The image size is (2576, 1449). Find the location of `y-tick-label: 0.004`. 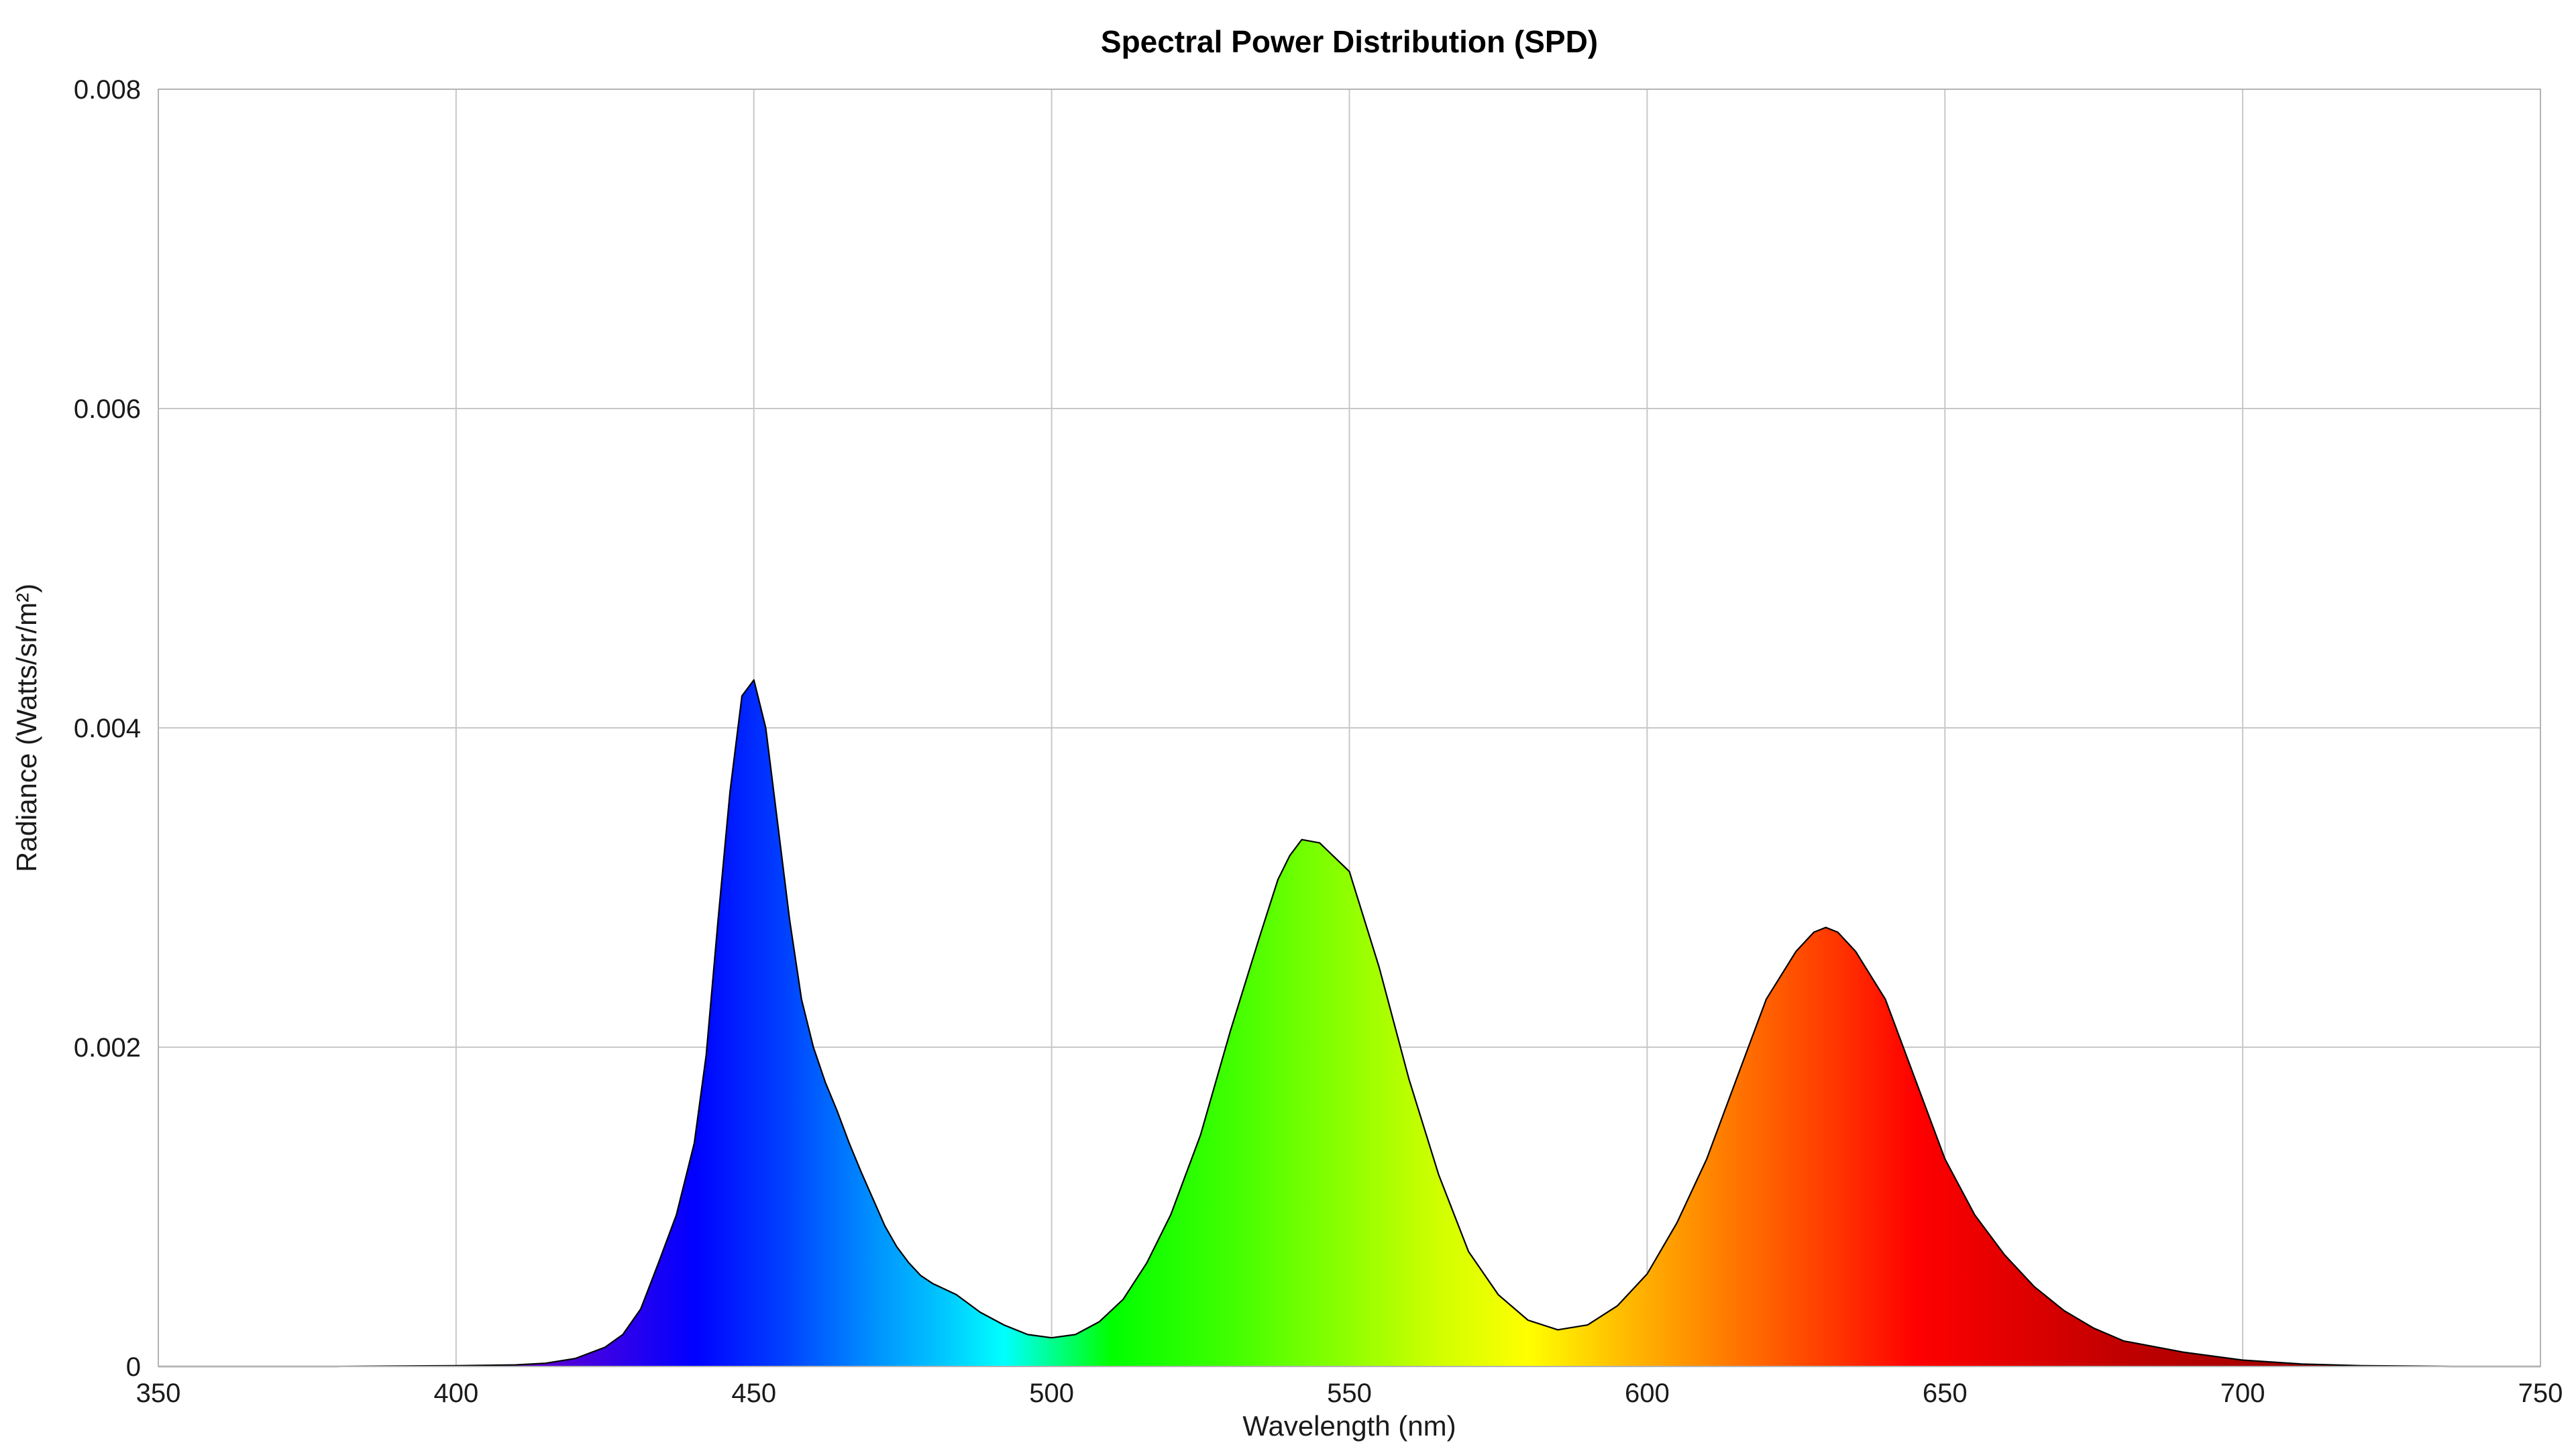

y-tick-label: 0.004 is located at coordinates (107, 728).